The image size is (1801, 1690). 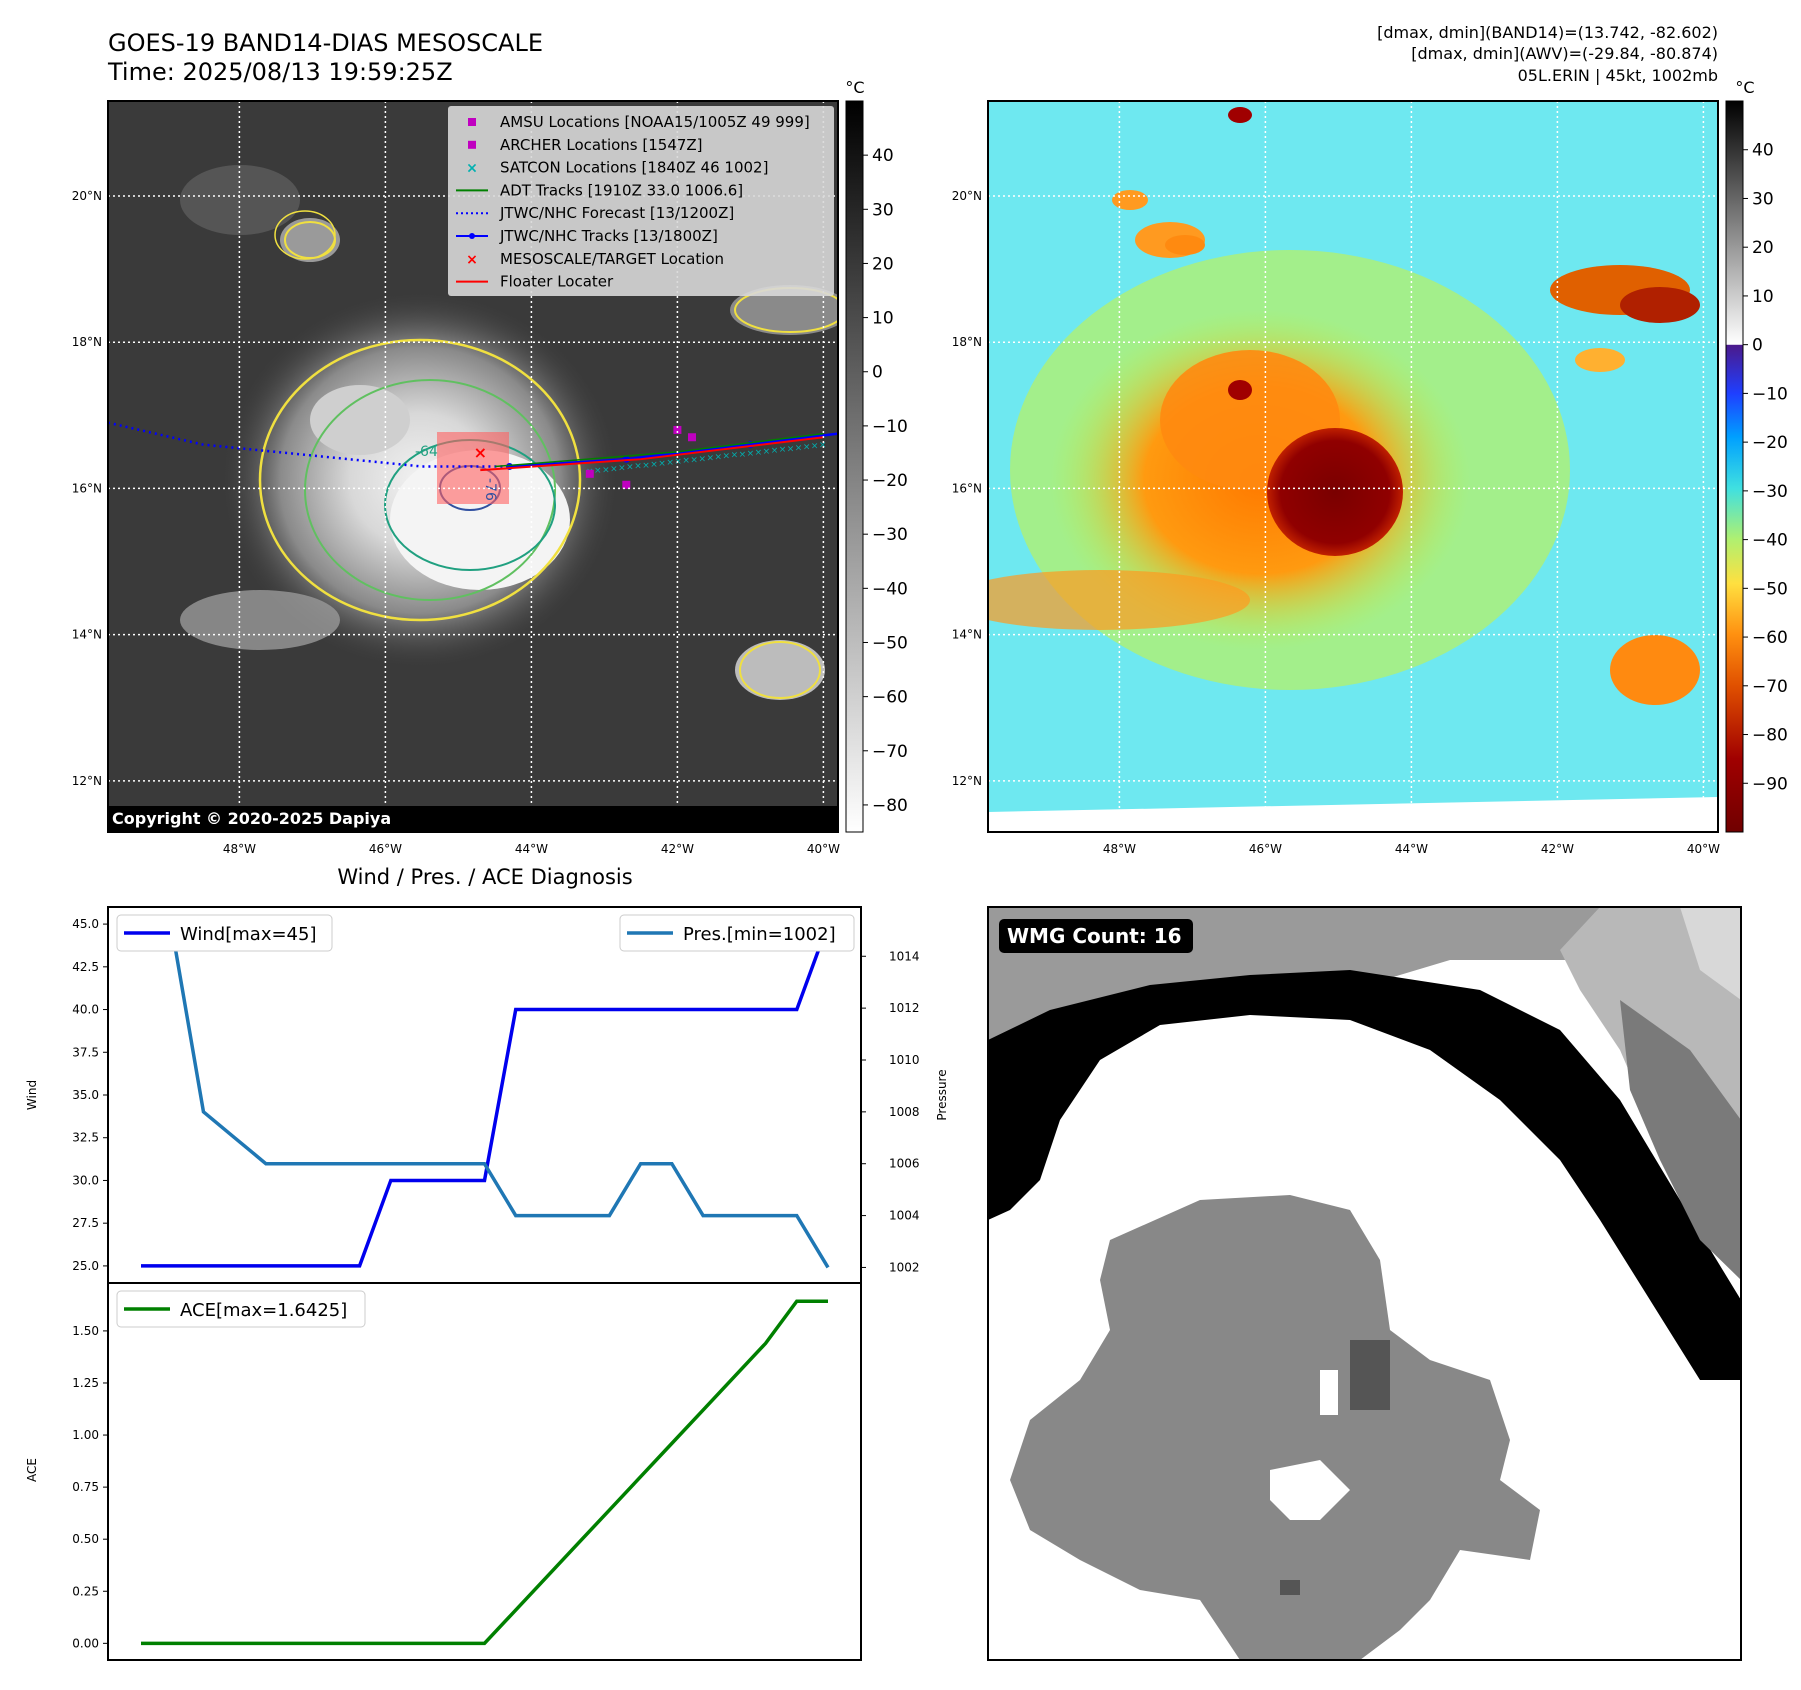 What do you see at coordinates (608, 236) in the screenshot?
I see `legend-item-label: JTWC/NHC Tracks [13/1800Z]` at bounding box center [608, 236].